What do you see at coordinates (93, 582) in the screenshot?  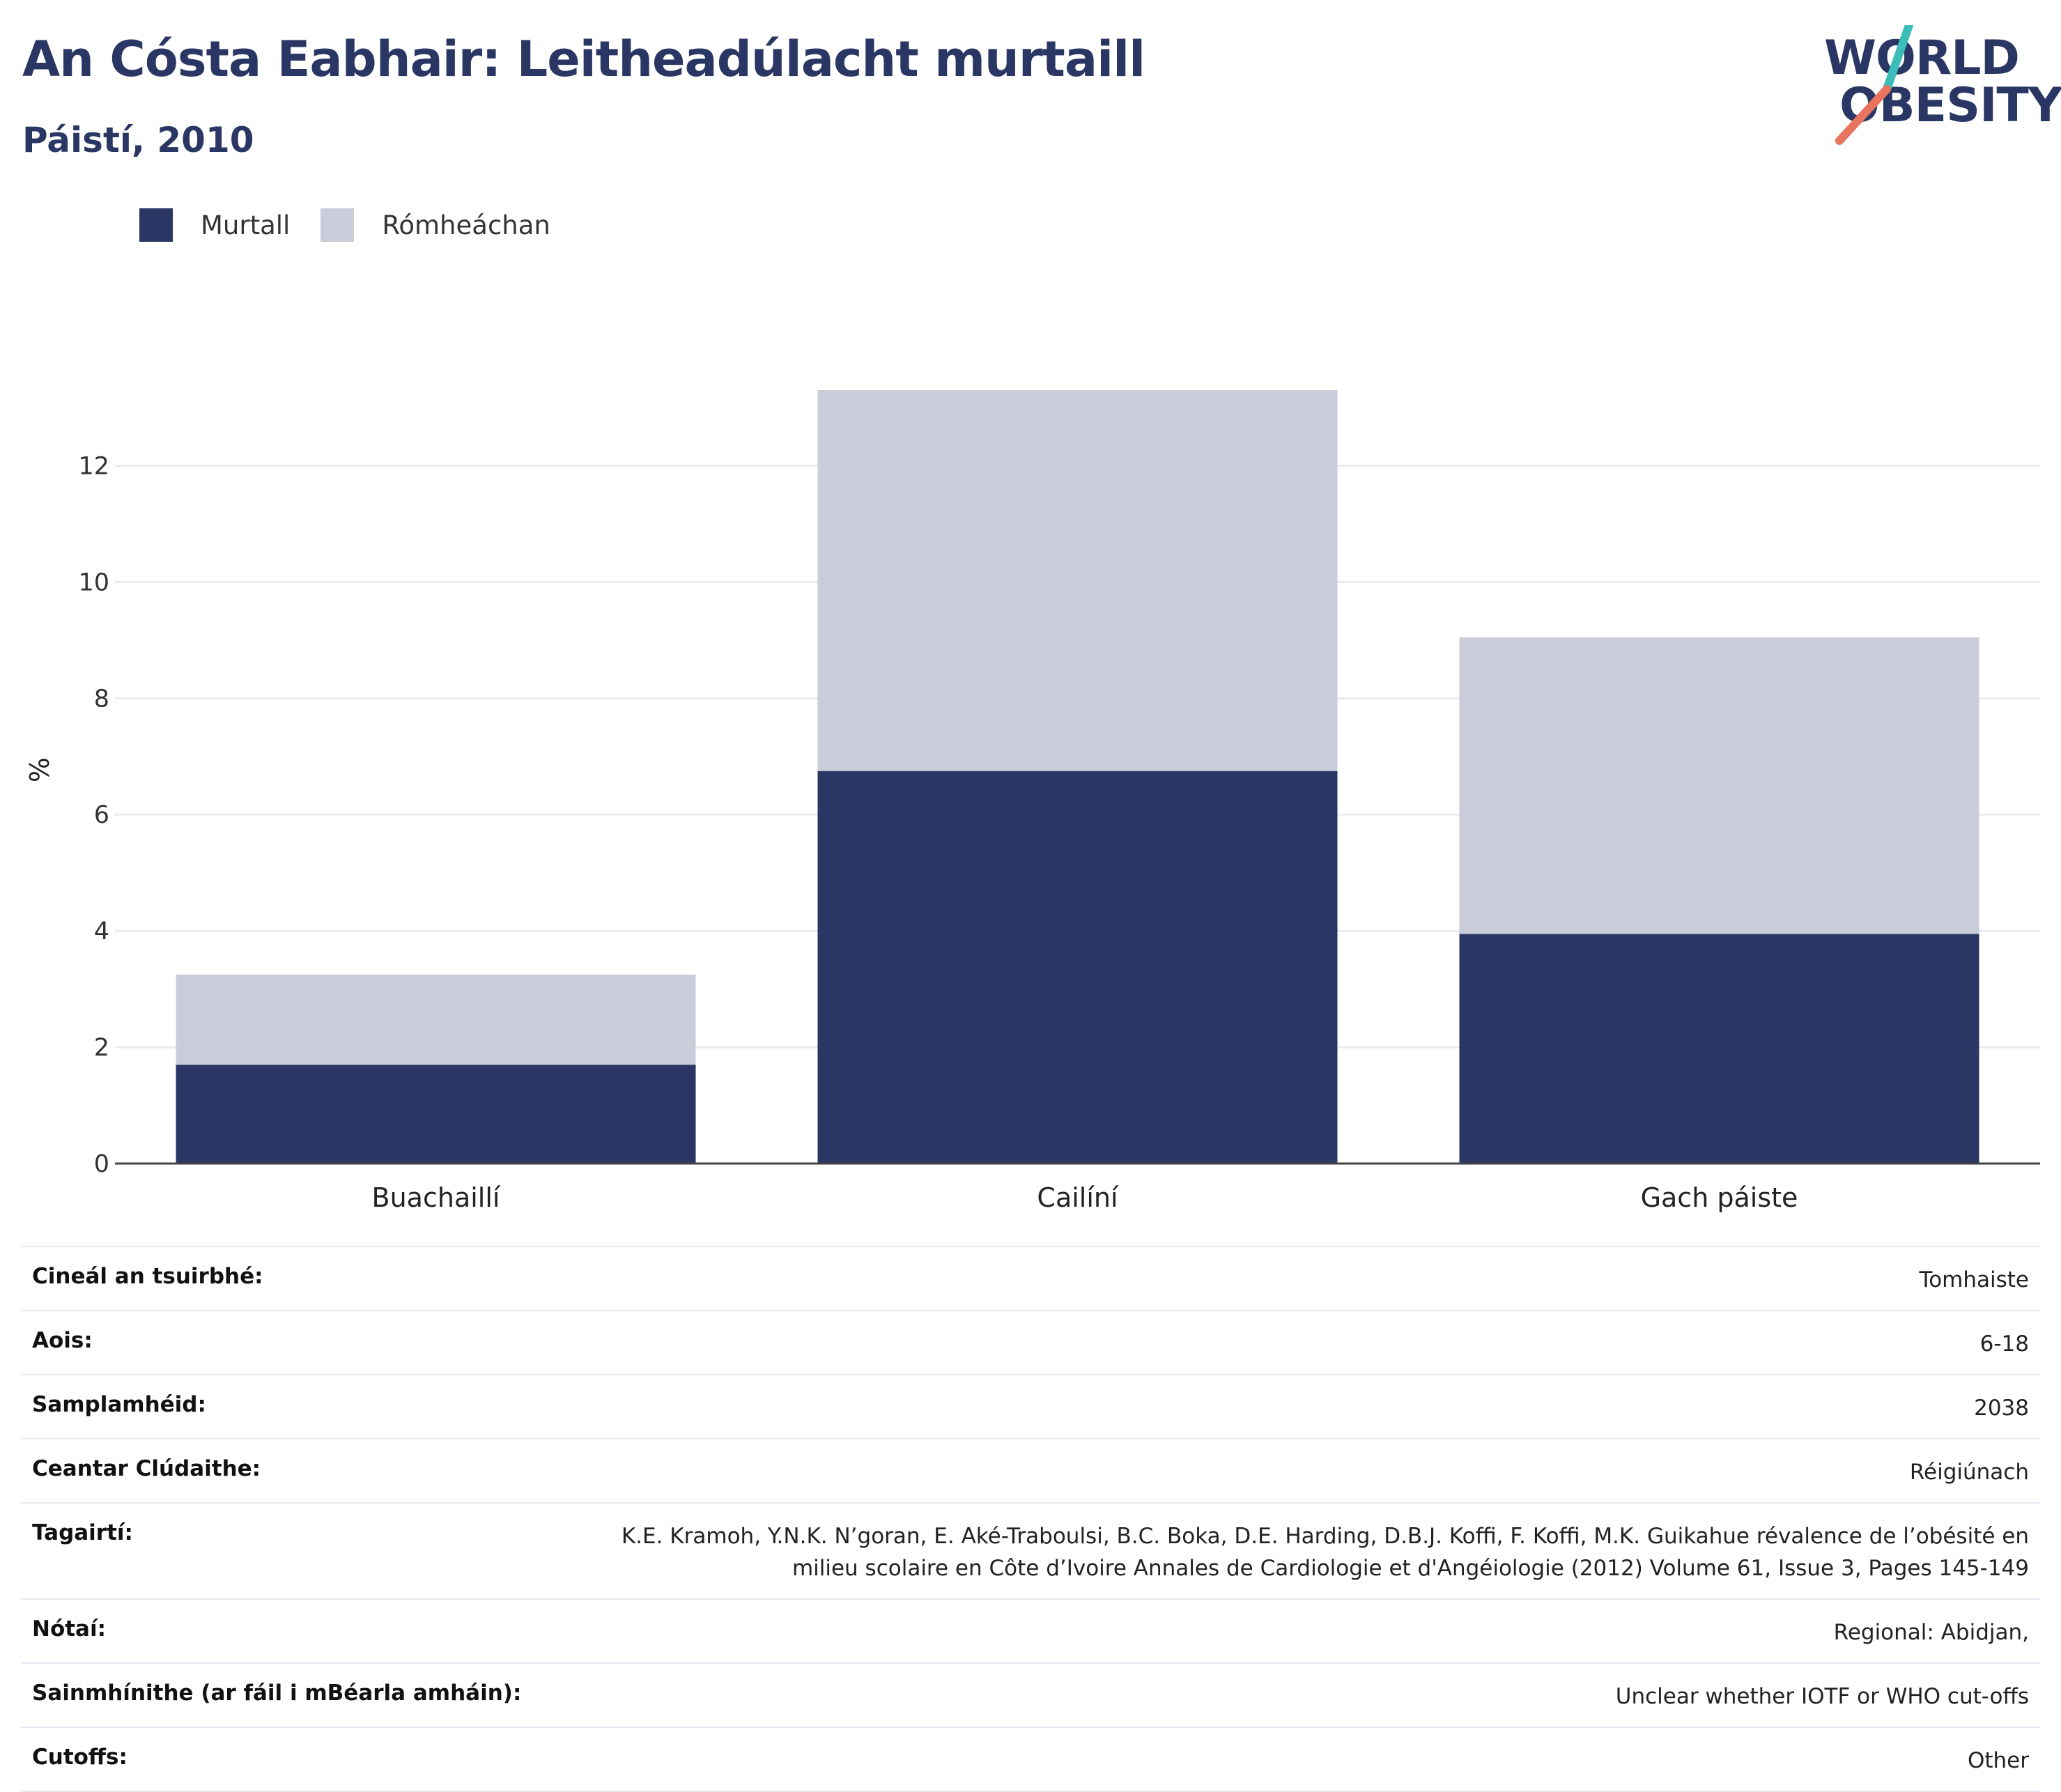 I see `y-tick-label-10: 10` at bounding box center [93, 582].